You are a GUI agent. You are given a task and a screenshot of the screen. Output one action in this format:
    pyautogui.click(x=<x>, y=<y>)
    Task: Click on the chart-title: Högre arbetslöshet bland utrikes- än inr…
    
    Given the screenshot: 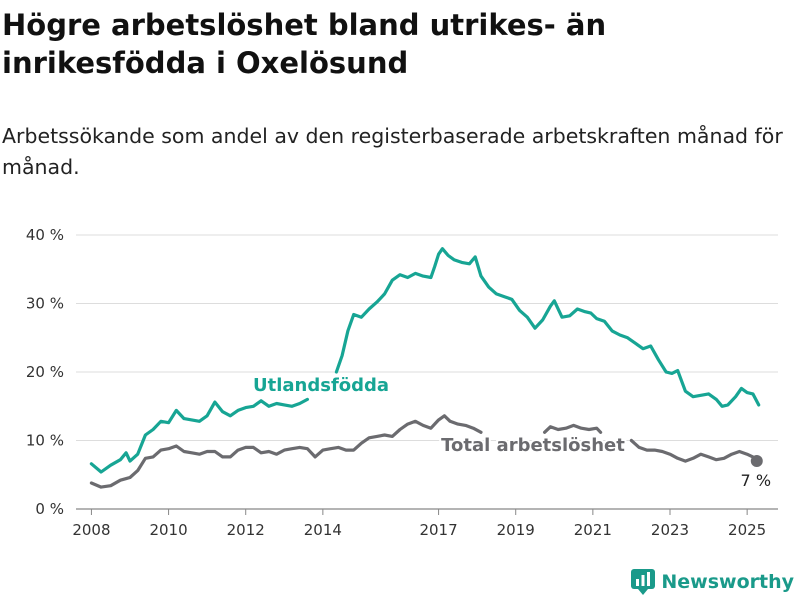 What is the action you would take?
    pyautogui.click(x=304, y=44)
    